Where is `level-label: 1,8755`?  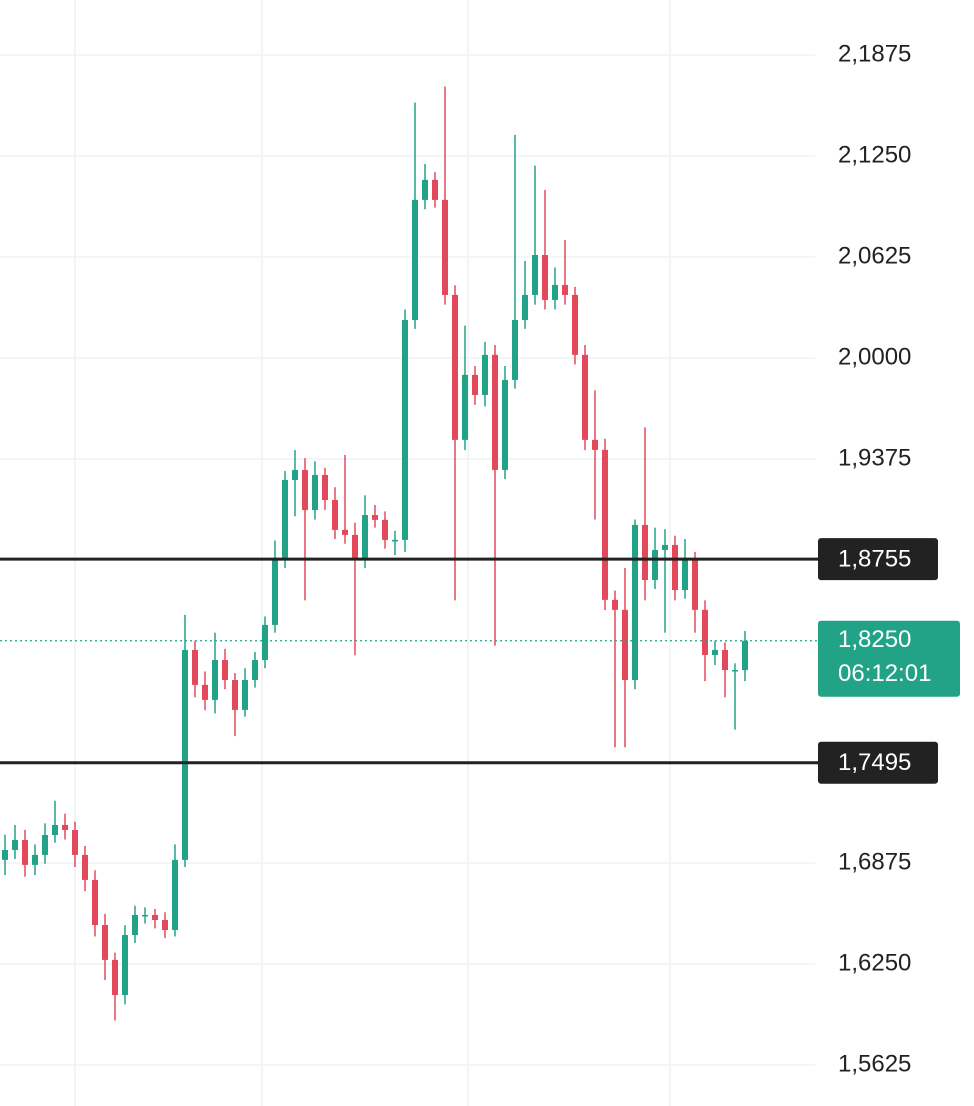
level-label: 1,8755 is located at coordinates (874, 558).